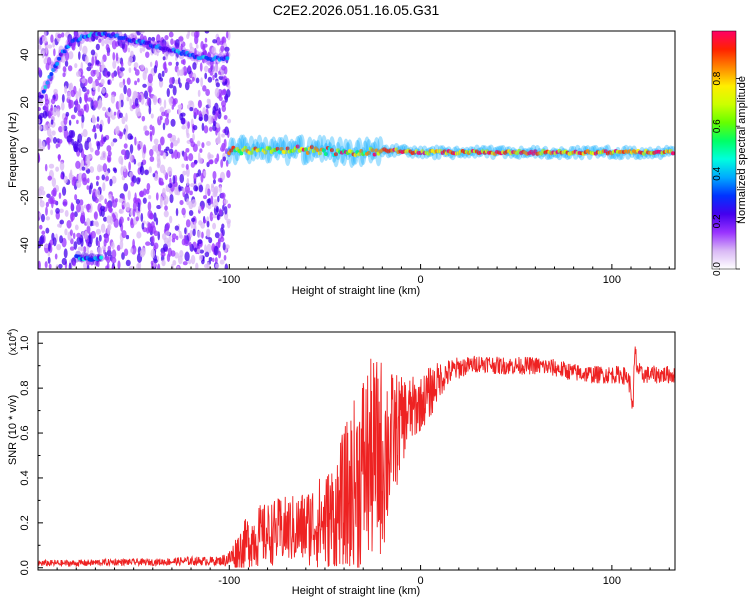  What do you see at coordinates (13, 345) in the screenshot?
I see `snr-multiplier-base: (x10` at bounding box center [13, 345].